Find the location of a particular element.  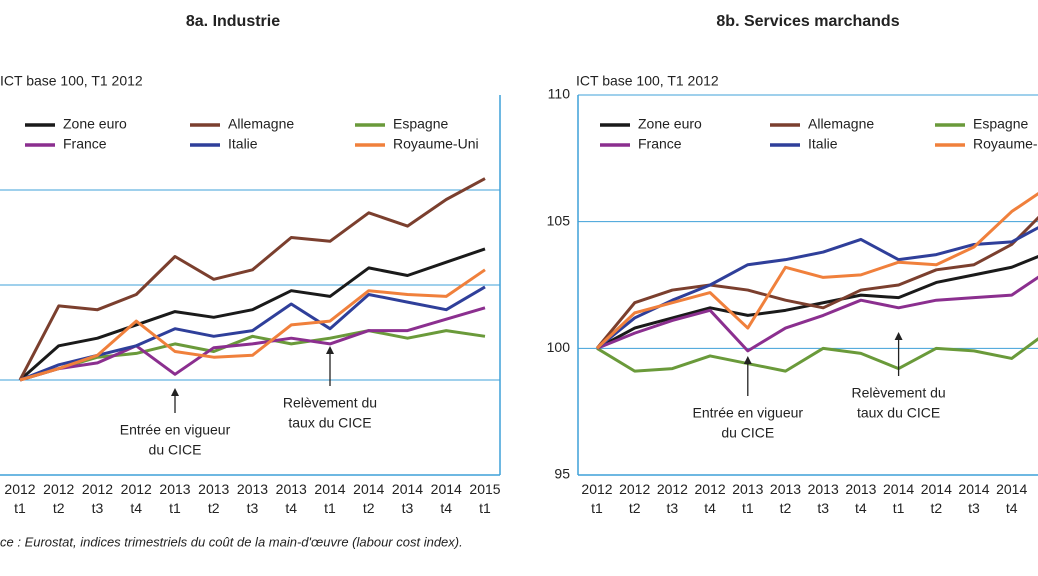

y-tick-label: 95 is located at coordinates (562, 474).